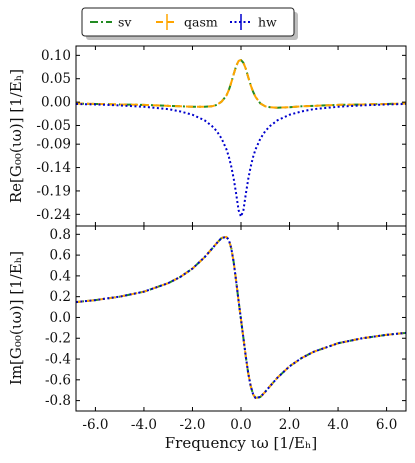  I want to click on bottom-xtick-label: 2.0, so click(289, 425).